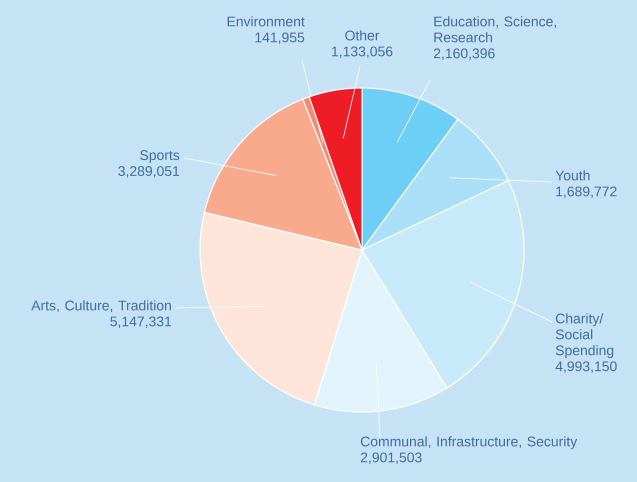  What do you see at coordinates (149, 172) in the screenshot?
I see `data-label: 3,289,051` at bounding box center [149, 172].